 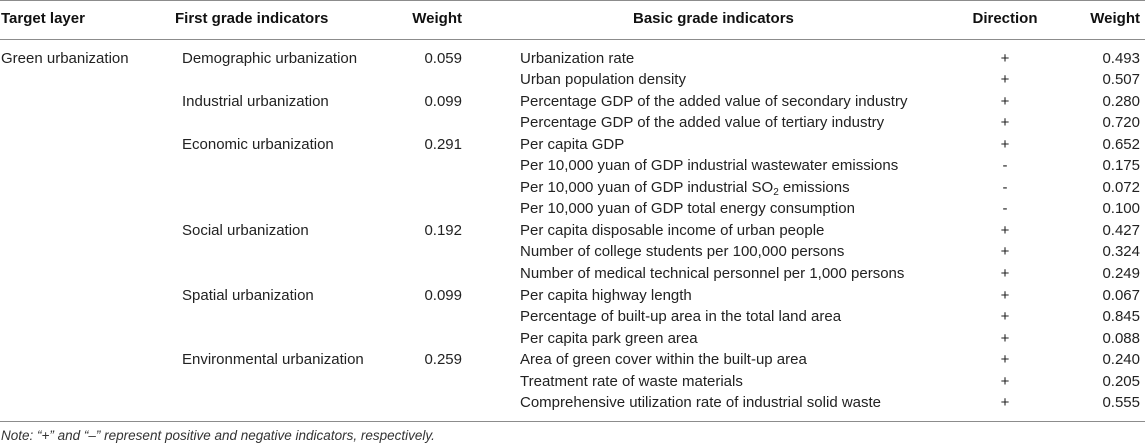 What do you see at coordinates (1121, 295) in the screenshot?
I see `basic-weight-cell: 0.067` at bounding box center [1121, 295].